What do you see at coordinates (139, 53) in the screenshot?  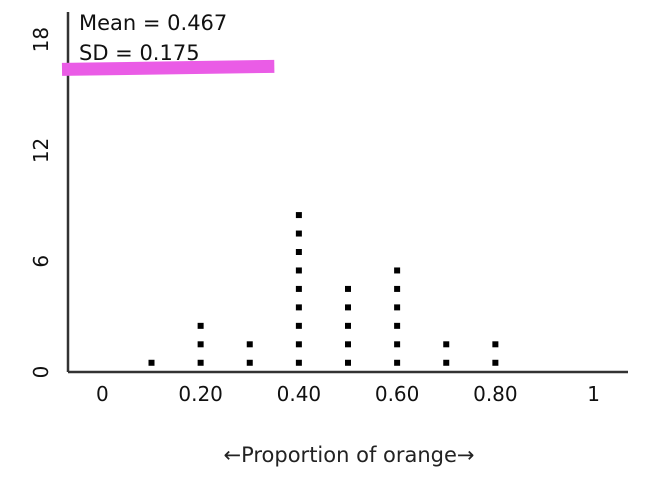 I see `sd-label: SD = 0.175` at bounding box center [139, 53].